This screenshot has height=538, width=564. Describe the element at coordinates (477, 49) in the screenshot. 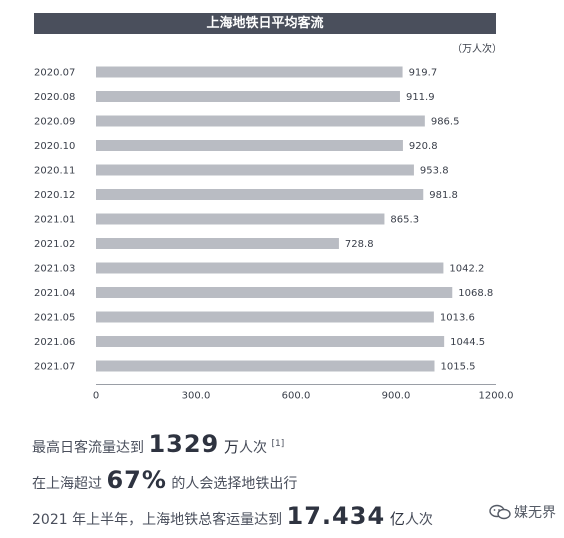

I see `unit-label: （万人次）` at that location.